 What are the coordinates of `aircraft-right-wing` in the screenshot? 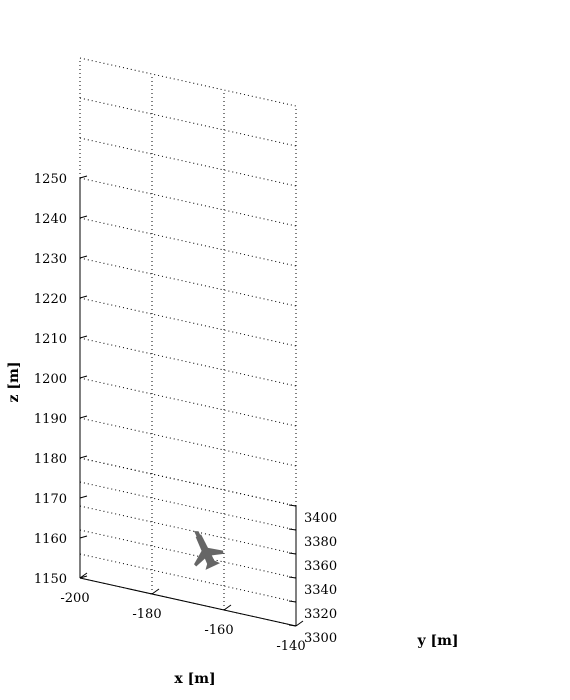 It's located at (215, 551).